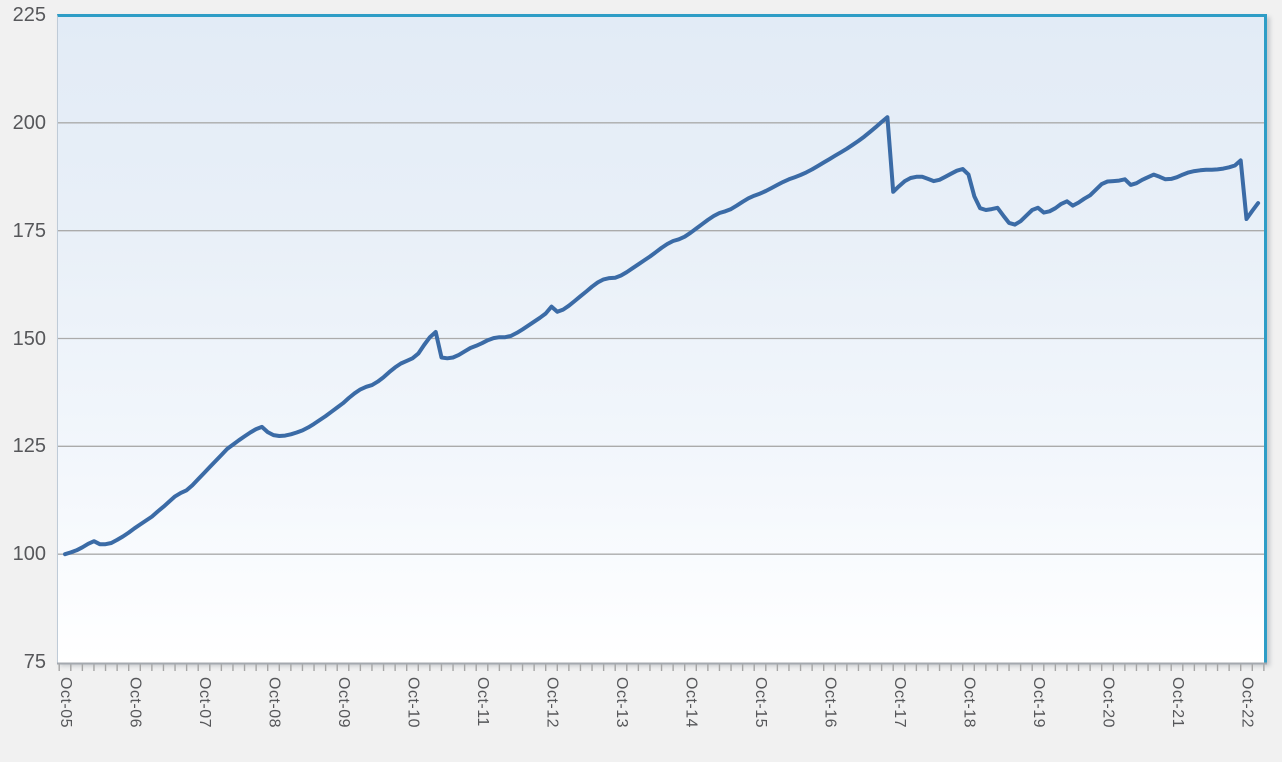 The height and width of the screenshot is (762, 1282). Describe the element at coordinates (760, 703) in the screenshot. I see `x-axis-label: Oct-15` at that location.